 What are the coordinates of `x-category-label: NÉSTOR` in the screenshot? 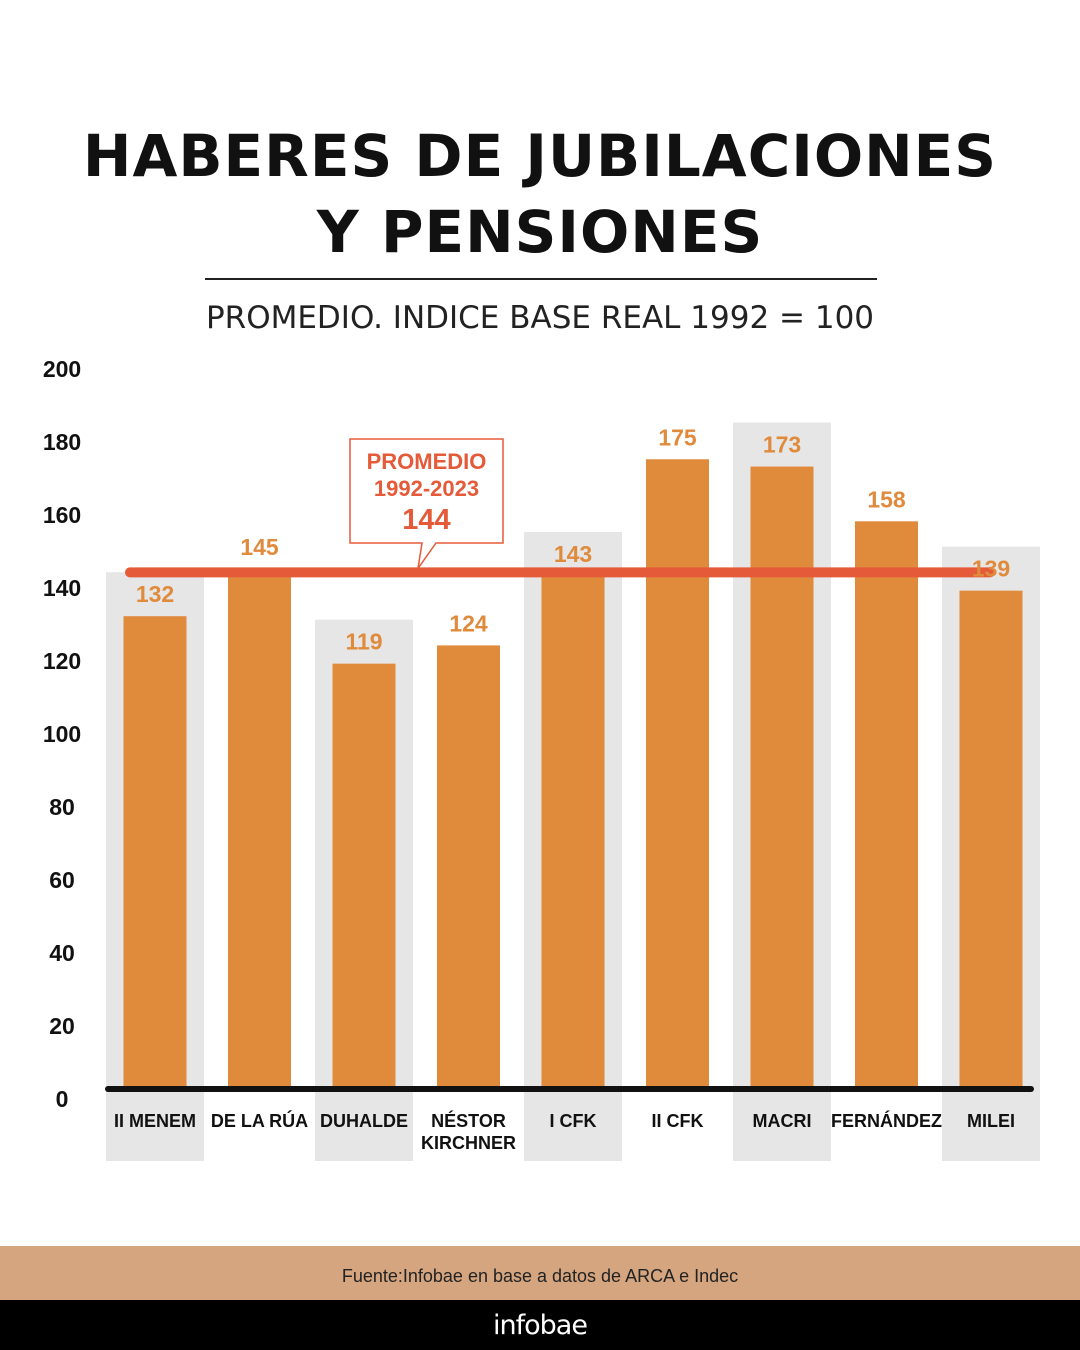 It's located at (468, 1120).